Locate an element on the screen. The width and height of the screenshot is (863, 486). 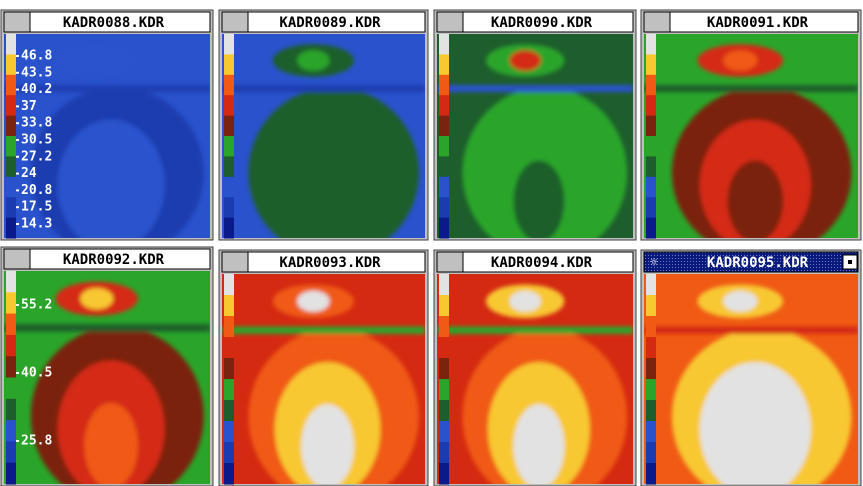
window: KADR0091.KDR is located at coordinates (751, 125).